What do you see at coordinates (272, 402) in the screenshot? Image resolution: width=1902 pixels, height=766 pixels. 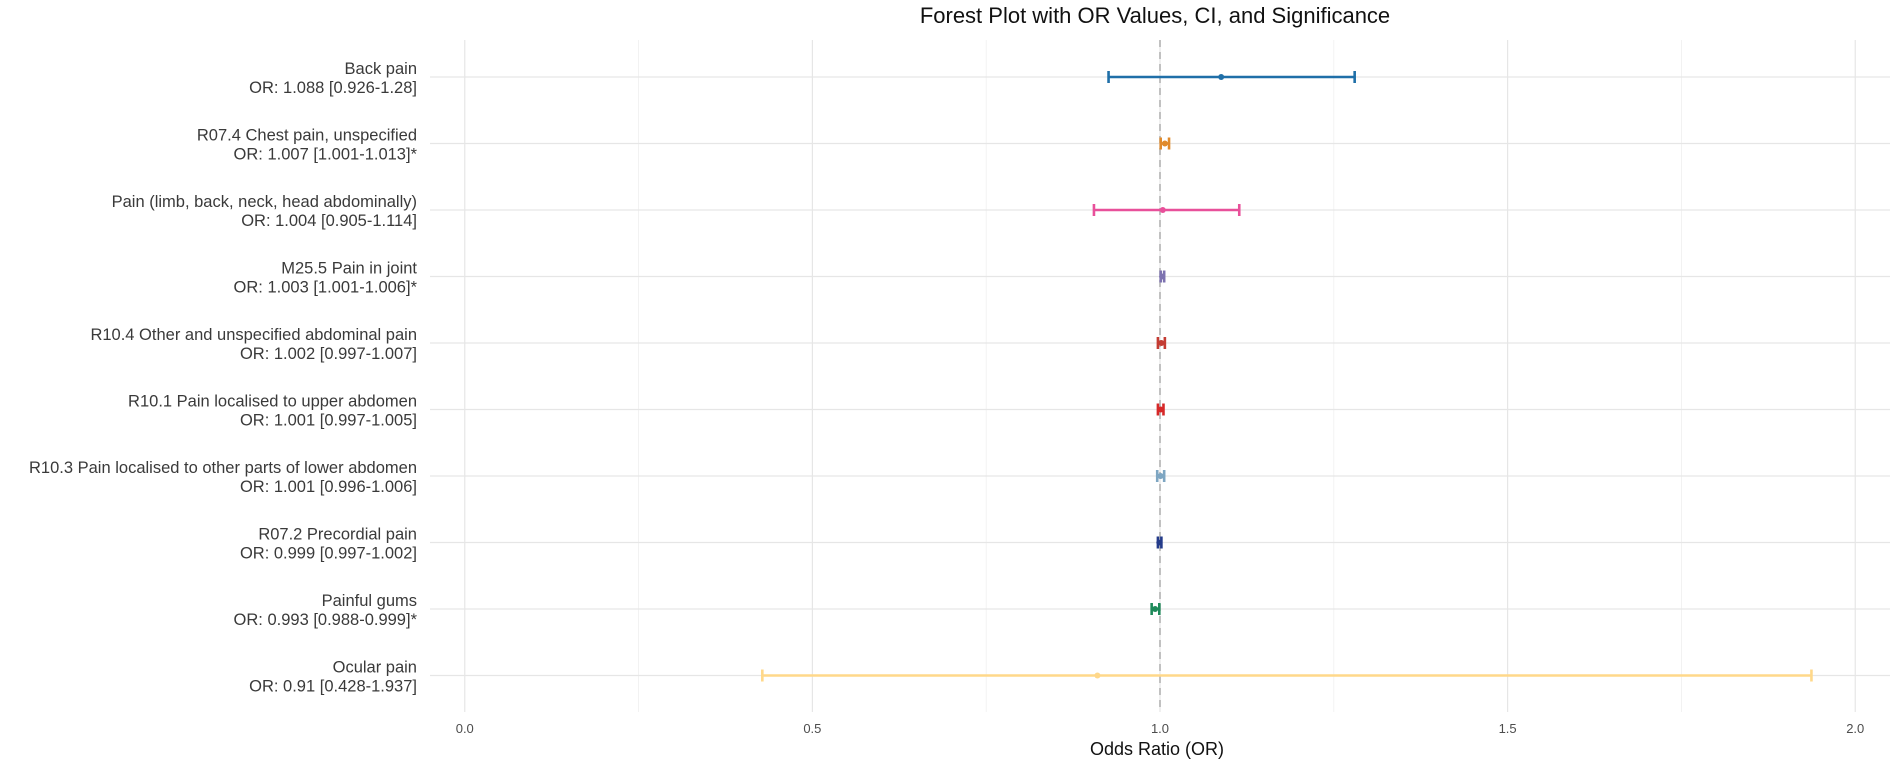 I see `row-label-name: R10.1 Pain localised to upper abdomen` at bounding box center [272, 402].